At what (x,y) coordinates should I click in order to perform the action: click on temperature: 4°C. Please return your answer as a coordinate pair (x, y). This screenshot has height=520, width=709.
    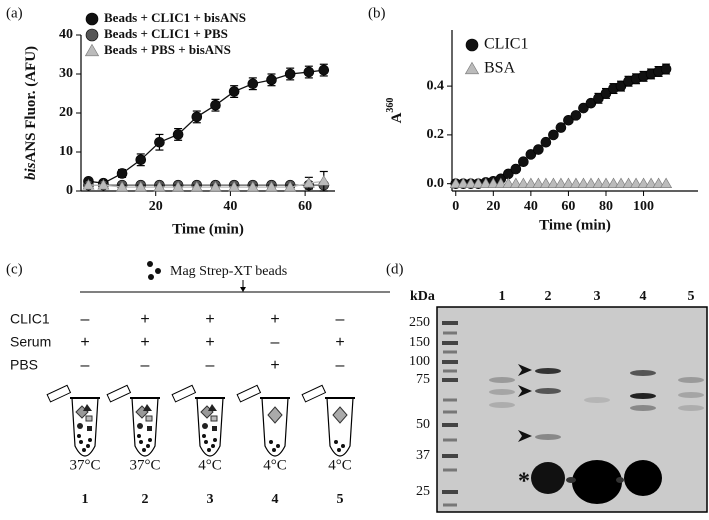
    Looking at the image, I should click on (210, 465).